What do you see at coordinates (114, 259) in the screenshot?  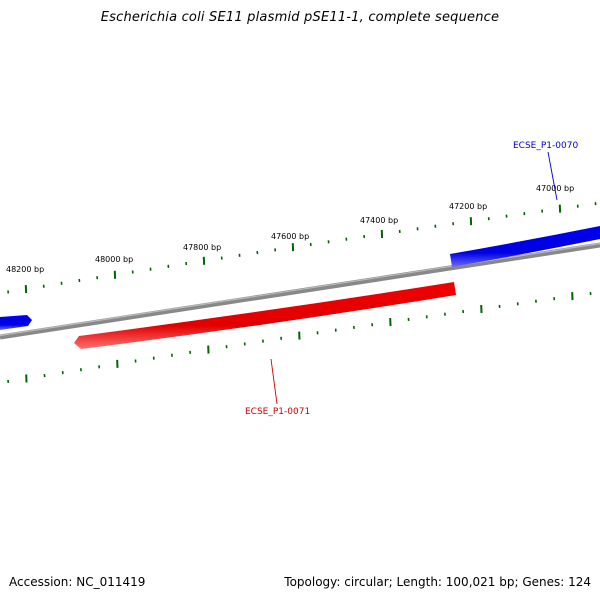 I see `tick-label-48000: 48000 bp` at bounding box center [114, 259].